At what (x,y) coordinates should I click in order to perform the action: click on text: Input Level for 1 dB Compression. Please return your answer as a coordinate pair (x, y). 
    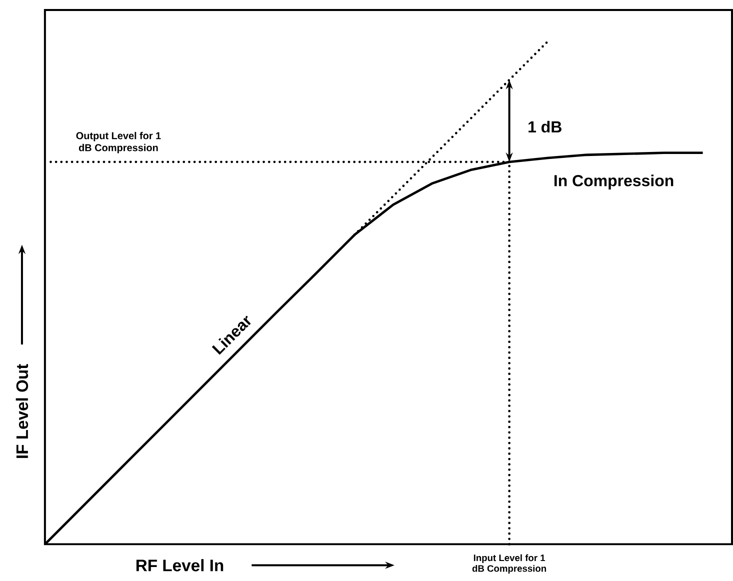
    Looking at the image, I should click on (509, 564).